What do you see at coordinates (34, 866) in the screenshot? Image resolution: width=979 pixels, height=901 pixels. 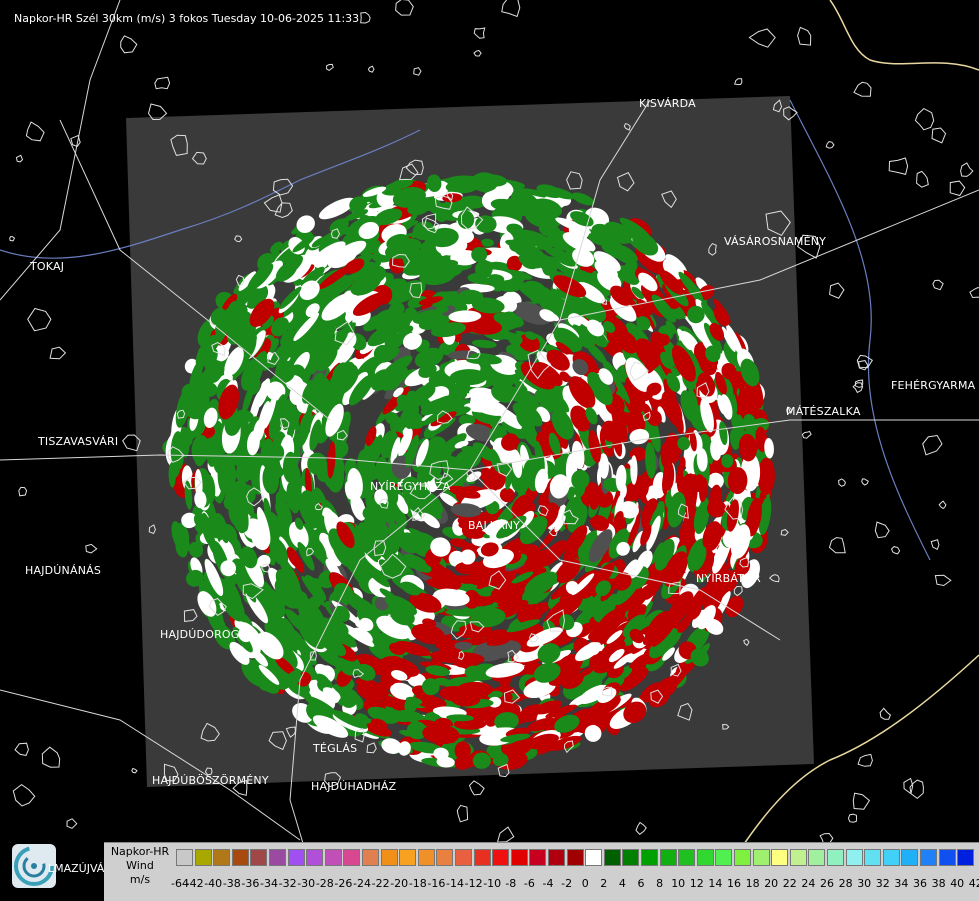 I see `spiral-icon` at bounding box center [34, 866].